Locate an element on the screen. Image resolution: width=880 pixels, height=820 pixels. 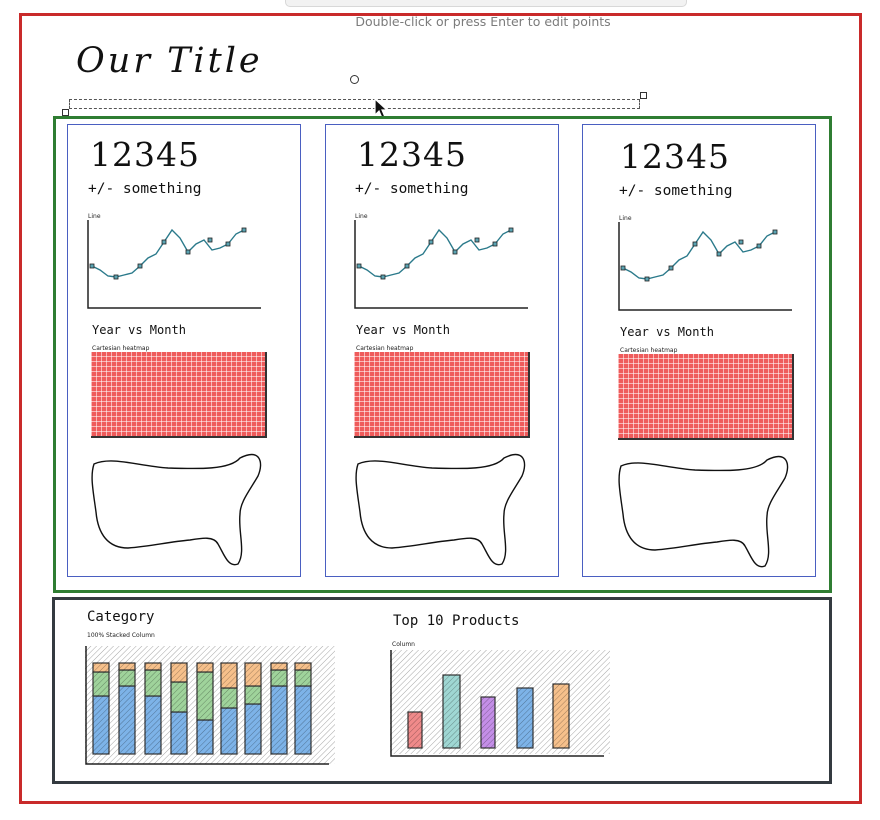
column-chart-label: Column is located at coordinates (403, 644).